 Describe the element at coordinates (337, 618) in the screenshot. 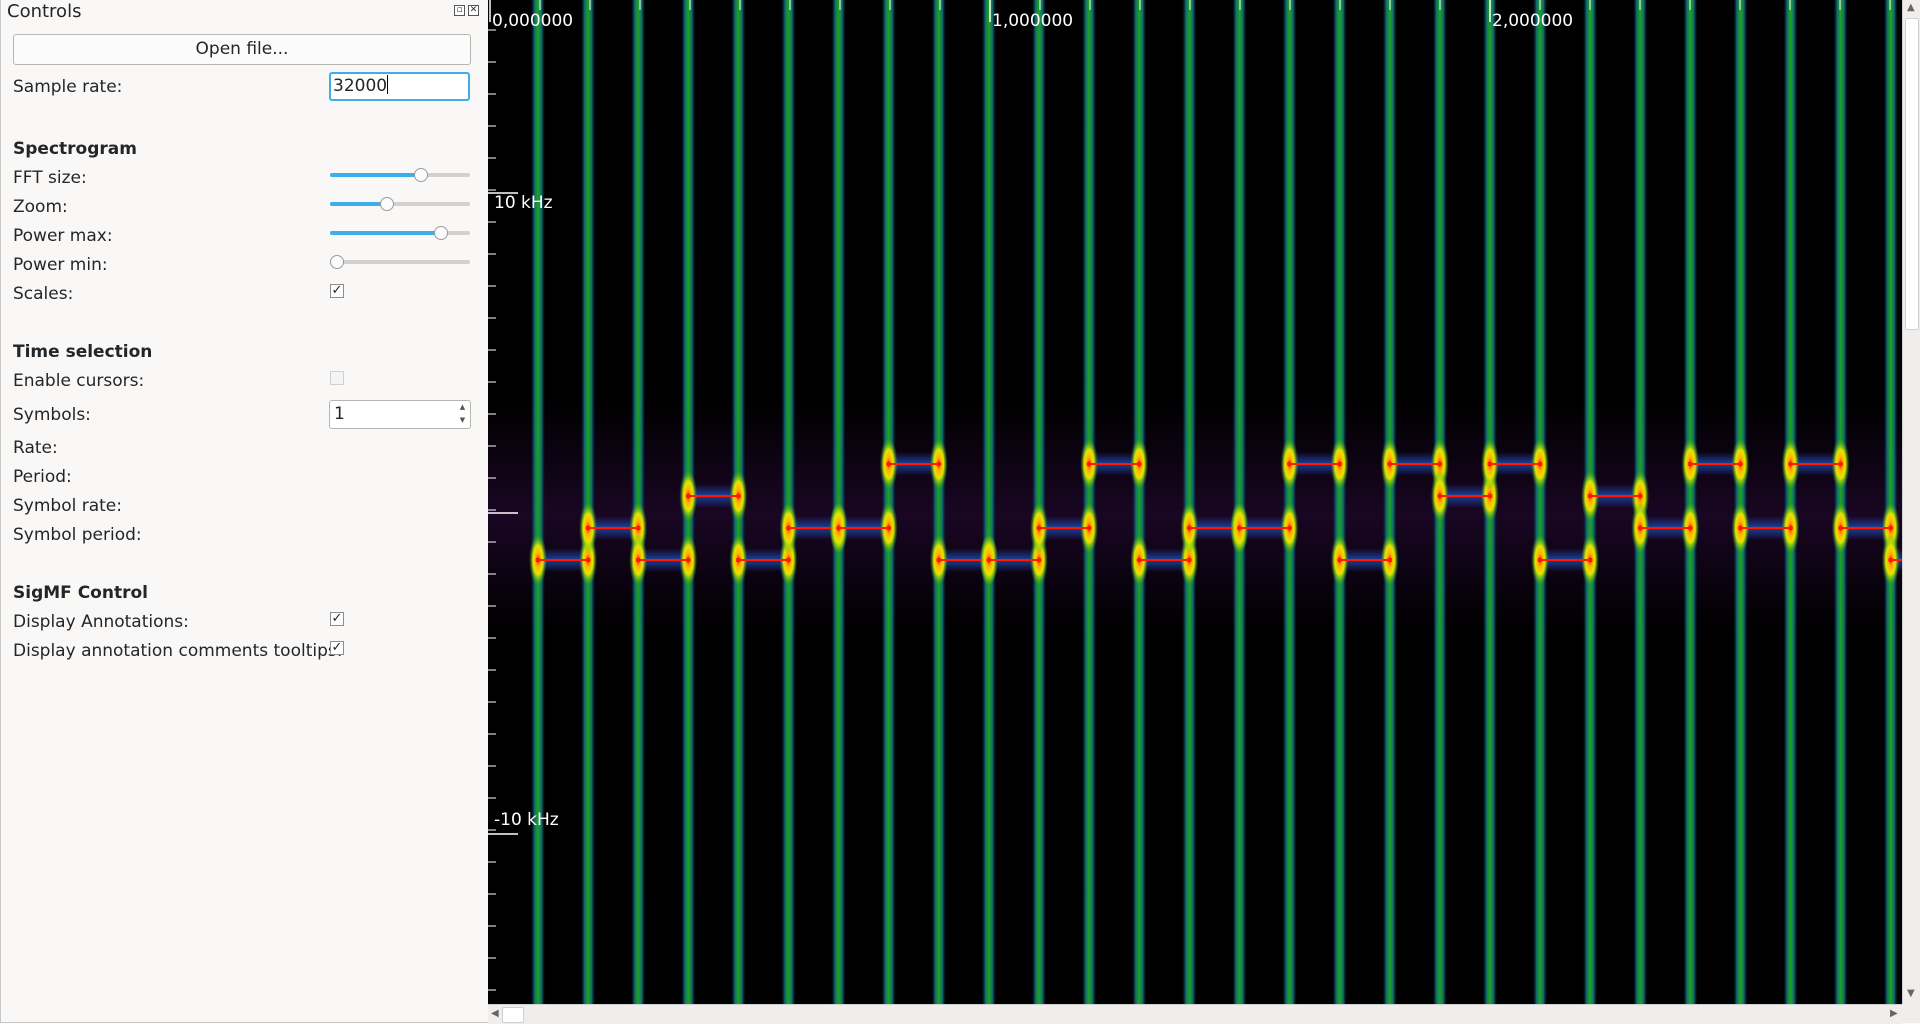

I see `display-annotations-checkbox: ✓` at that location.